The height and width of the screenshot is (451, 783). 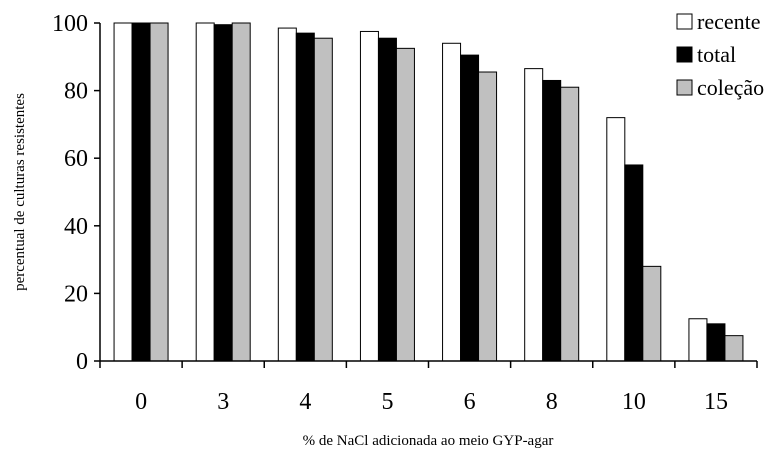 What do you see at coordinates (20, 192) in the screenshot?
I see `y-axis-title: percentual de culturas resistentes` at bounding box center [20, 192].